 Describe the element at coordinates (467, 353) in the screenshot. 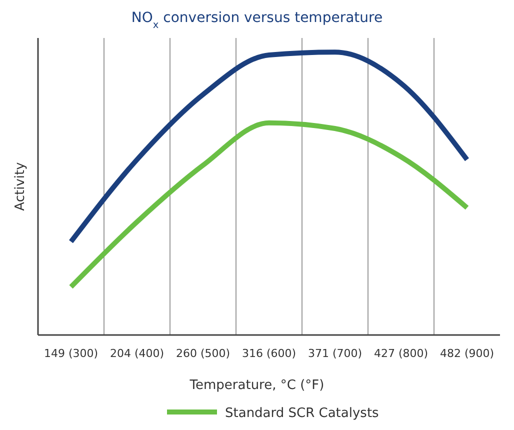

I see `x-tick-label: 482 (900)` at that location.